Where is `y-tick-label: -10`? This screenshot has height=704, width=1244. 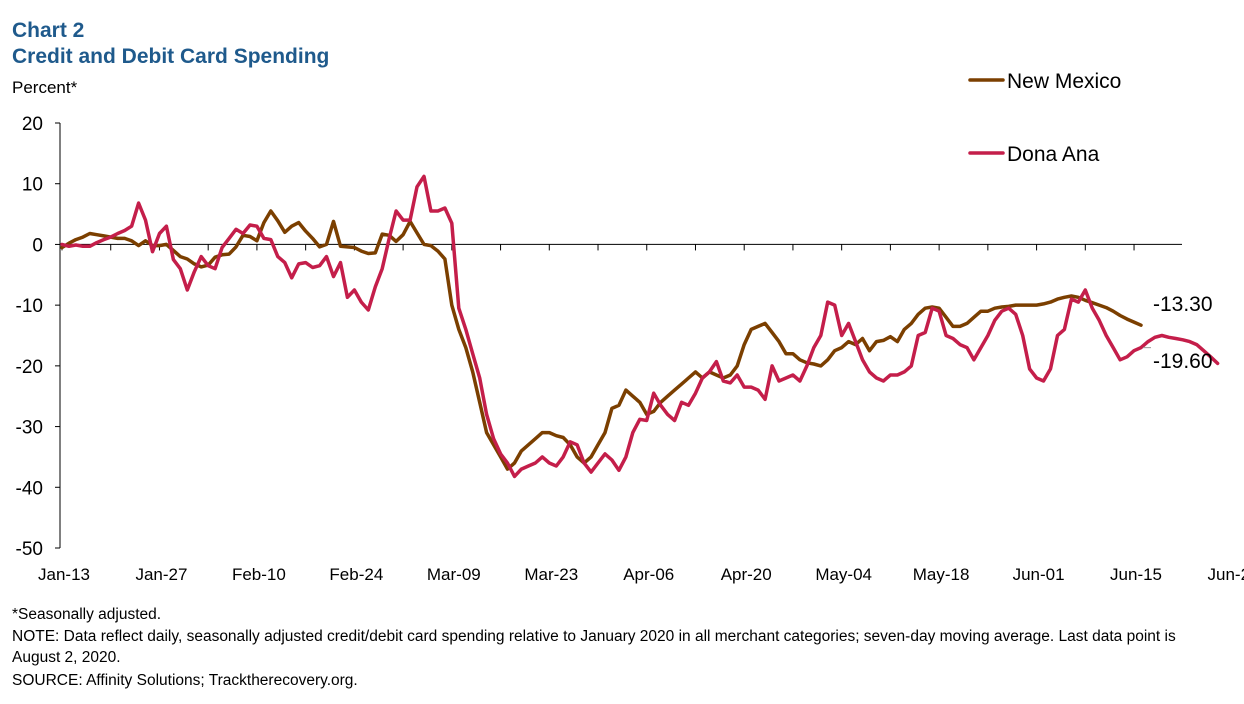
y-tick-label: -10 is located at coordinates (29, 306).